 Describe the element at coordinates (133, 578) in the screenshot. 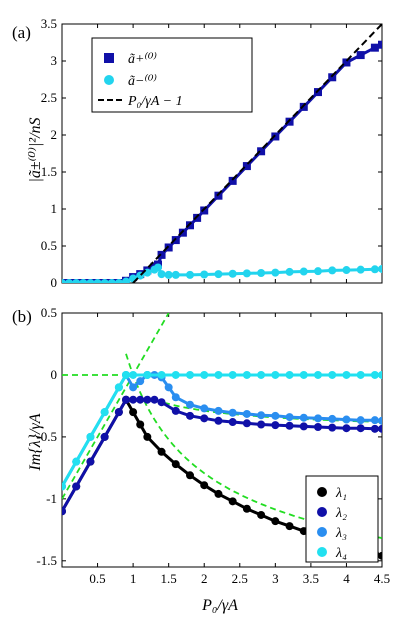

I see `x-tick-label-b: 1` at that location.